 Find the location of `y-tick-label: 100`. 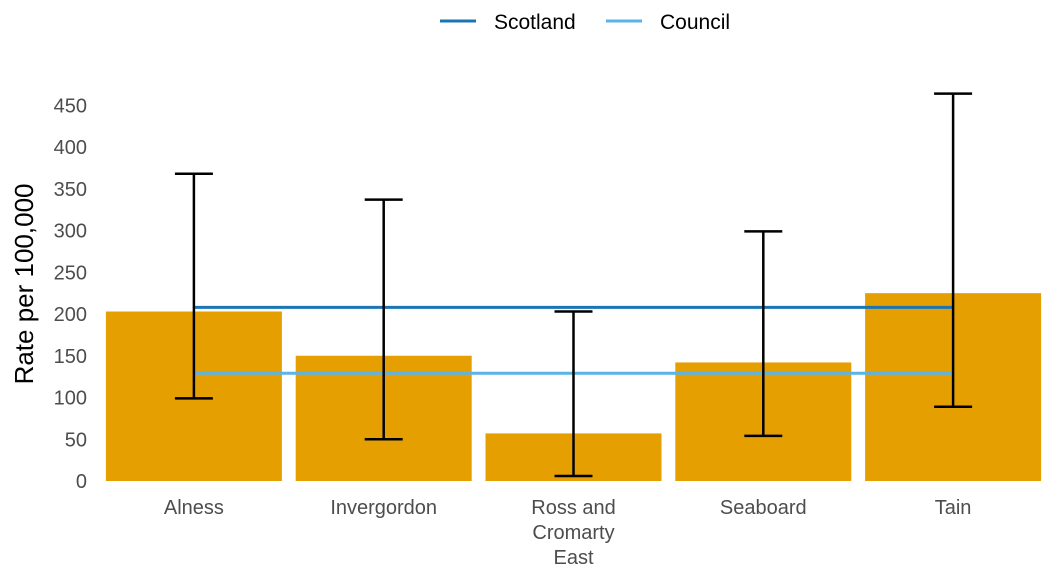

y-tick-label: 100 is located at coordinates (70, 399).